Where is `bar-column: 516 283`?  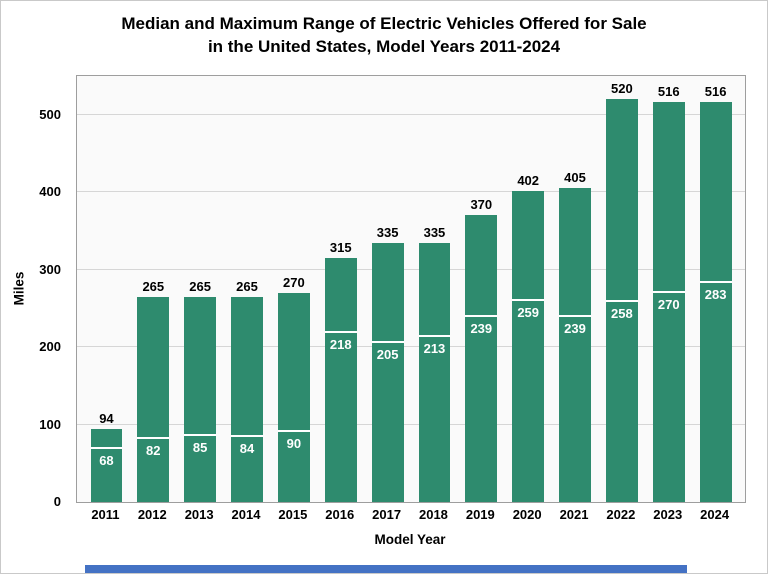
bar-column: 516 283 is located at coordinates (715, 289).